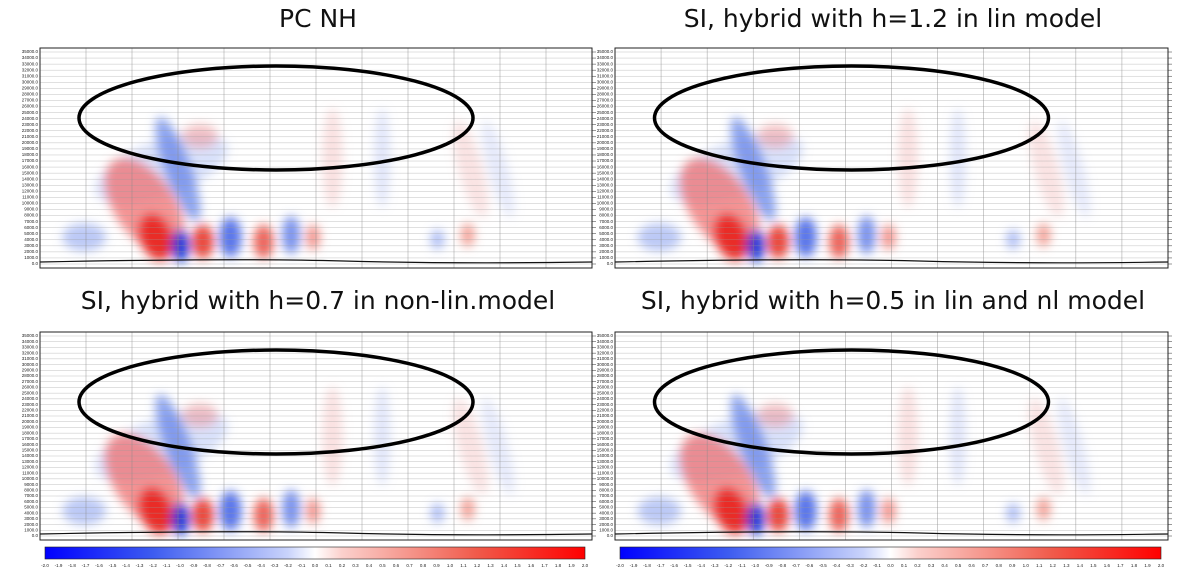 This screenshot has height=573, width=1195. Describe the element at coordinates (140, 565) in the screenshot. I see `colorbar-label: -1.3` at that location.